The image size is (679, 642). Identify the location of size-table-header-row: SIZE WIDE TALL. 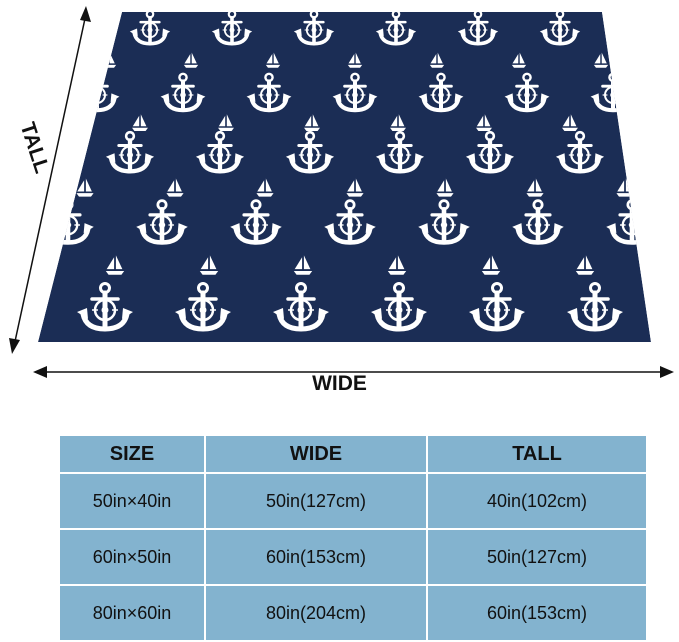
(353, 454).